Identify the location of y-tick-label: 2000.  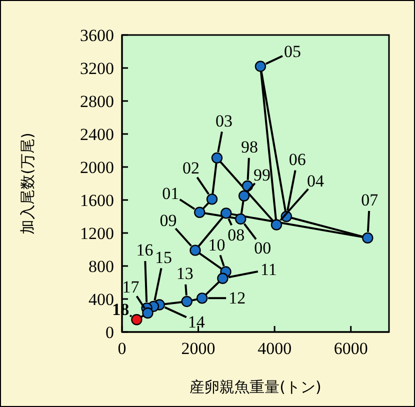
(97, 168).